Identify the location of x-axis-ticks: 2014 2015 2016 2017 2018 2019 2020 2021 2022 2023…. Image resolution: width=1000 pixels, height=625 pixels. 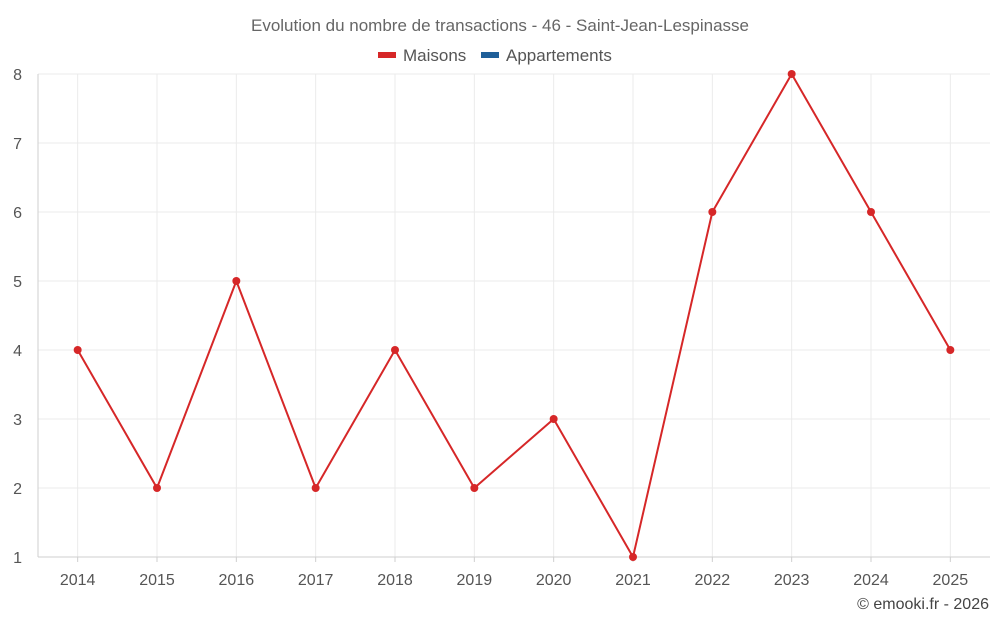
(514, 573).